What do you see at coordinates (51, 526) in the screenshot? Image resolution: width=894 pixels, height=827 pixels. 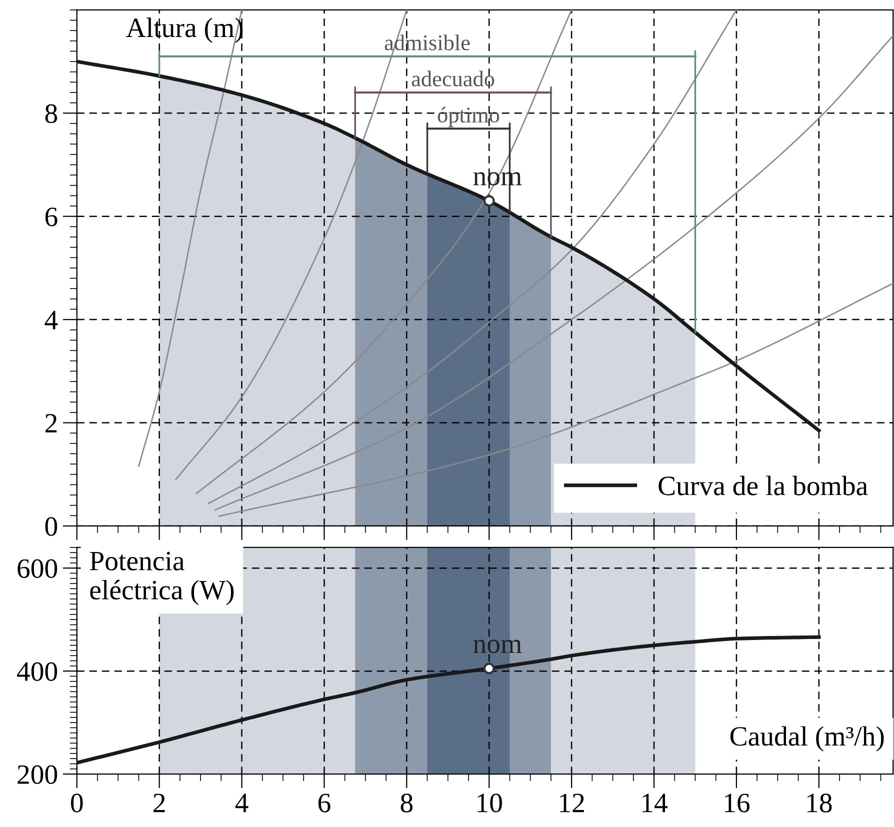 I see `y-tick-label: 0` at bounding box center [51, 526].